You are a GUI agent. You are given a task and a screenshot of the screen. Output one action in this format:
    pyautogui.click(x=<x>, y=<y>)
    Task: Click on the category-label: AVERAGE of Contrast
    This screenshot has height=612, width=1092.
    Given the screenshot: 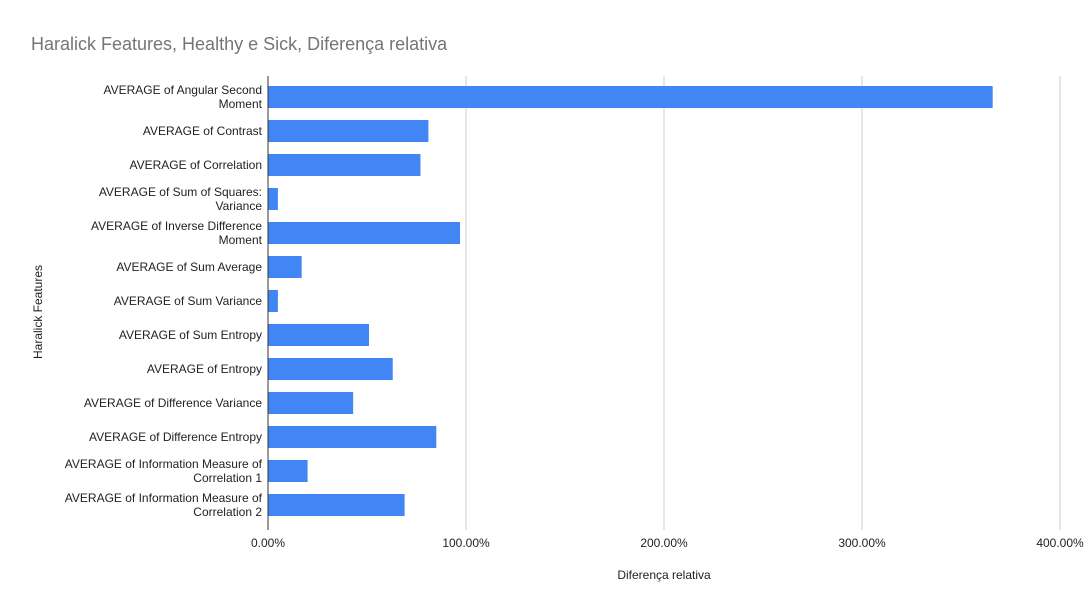 What is the action you would take?
    pyautogui.click(x=203, y=131)
    